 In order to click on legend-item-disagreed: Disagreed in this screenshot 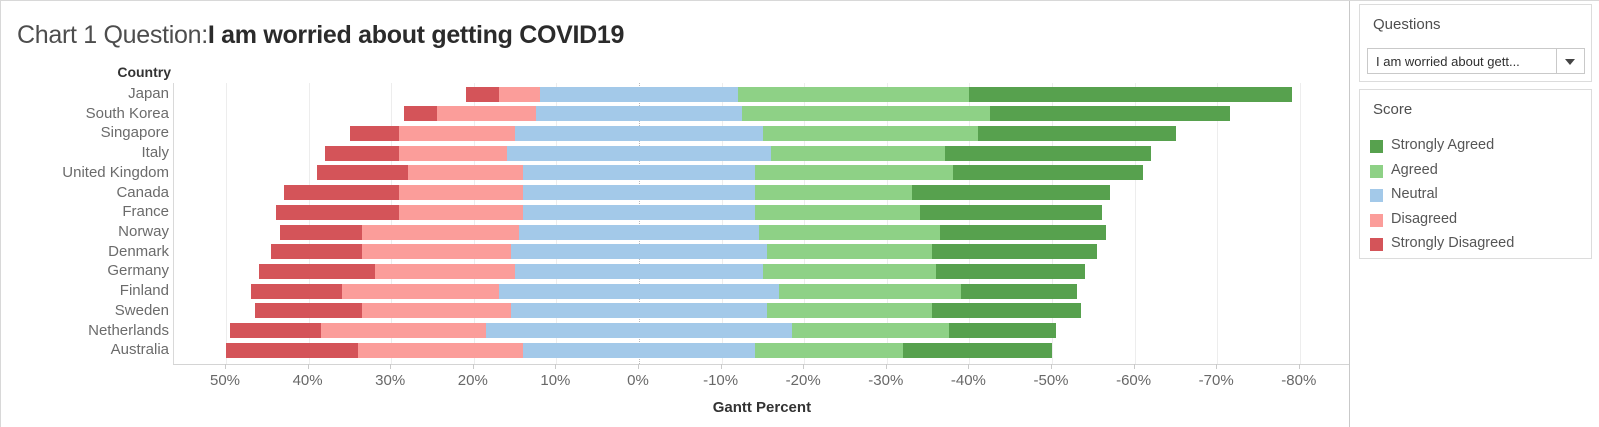, I will do `click(1475, 223)`.